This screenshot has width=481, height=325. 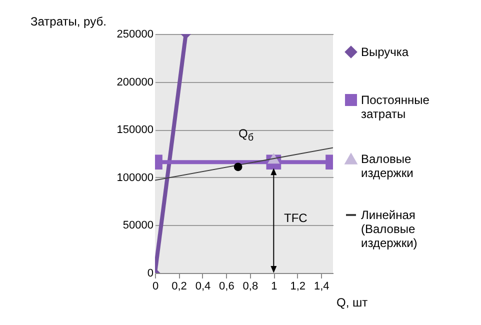 I want to click on legend-label: Постоянные затраты, so click(x=395, y=107).